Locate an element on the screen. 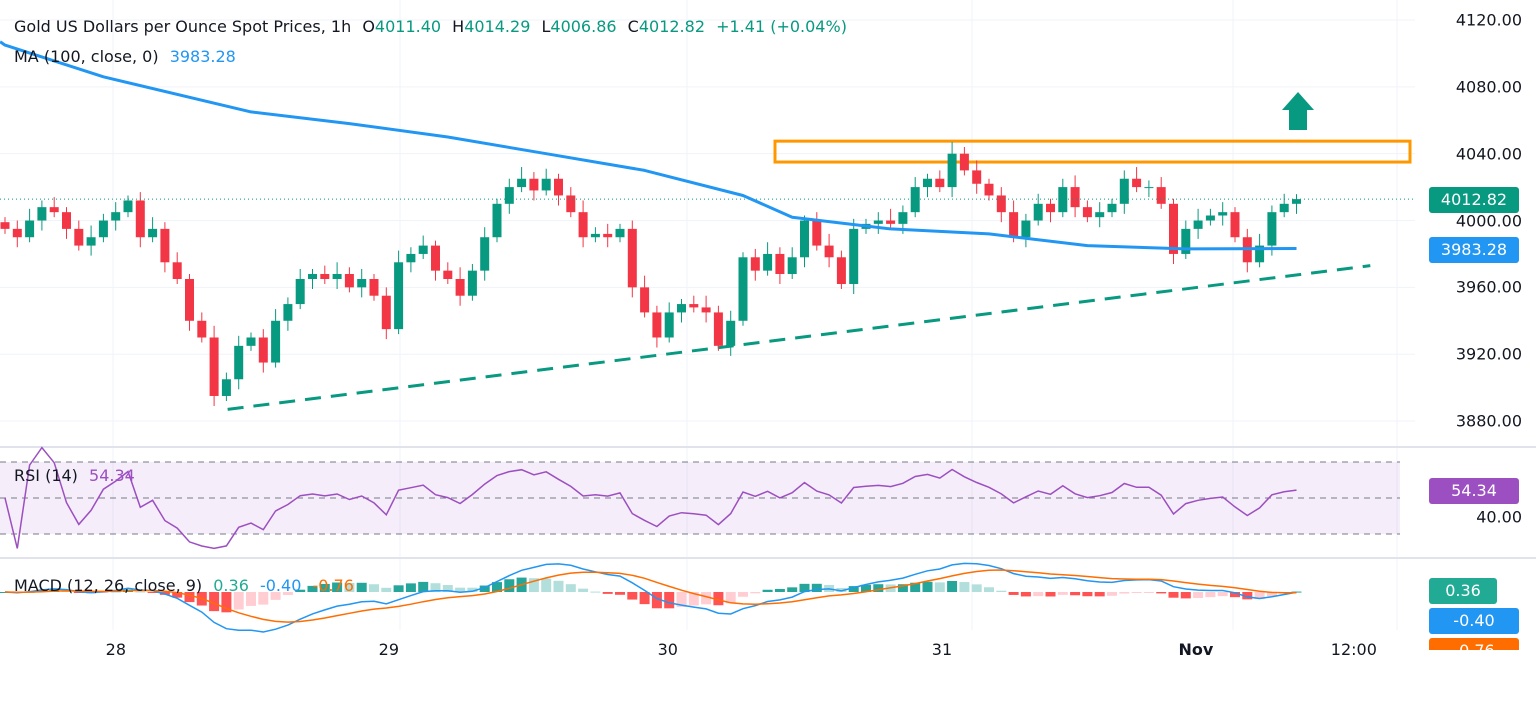  rsi-value: 54.34 is located at coordinates (112, 475).